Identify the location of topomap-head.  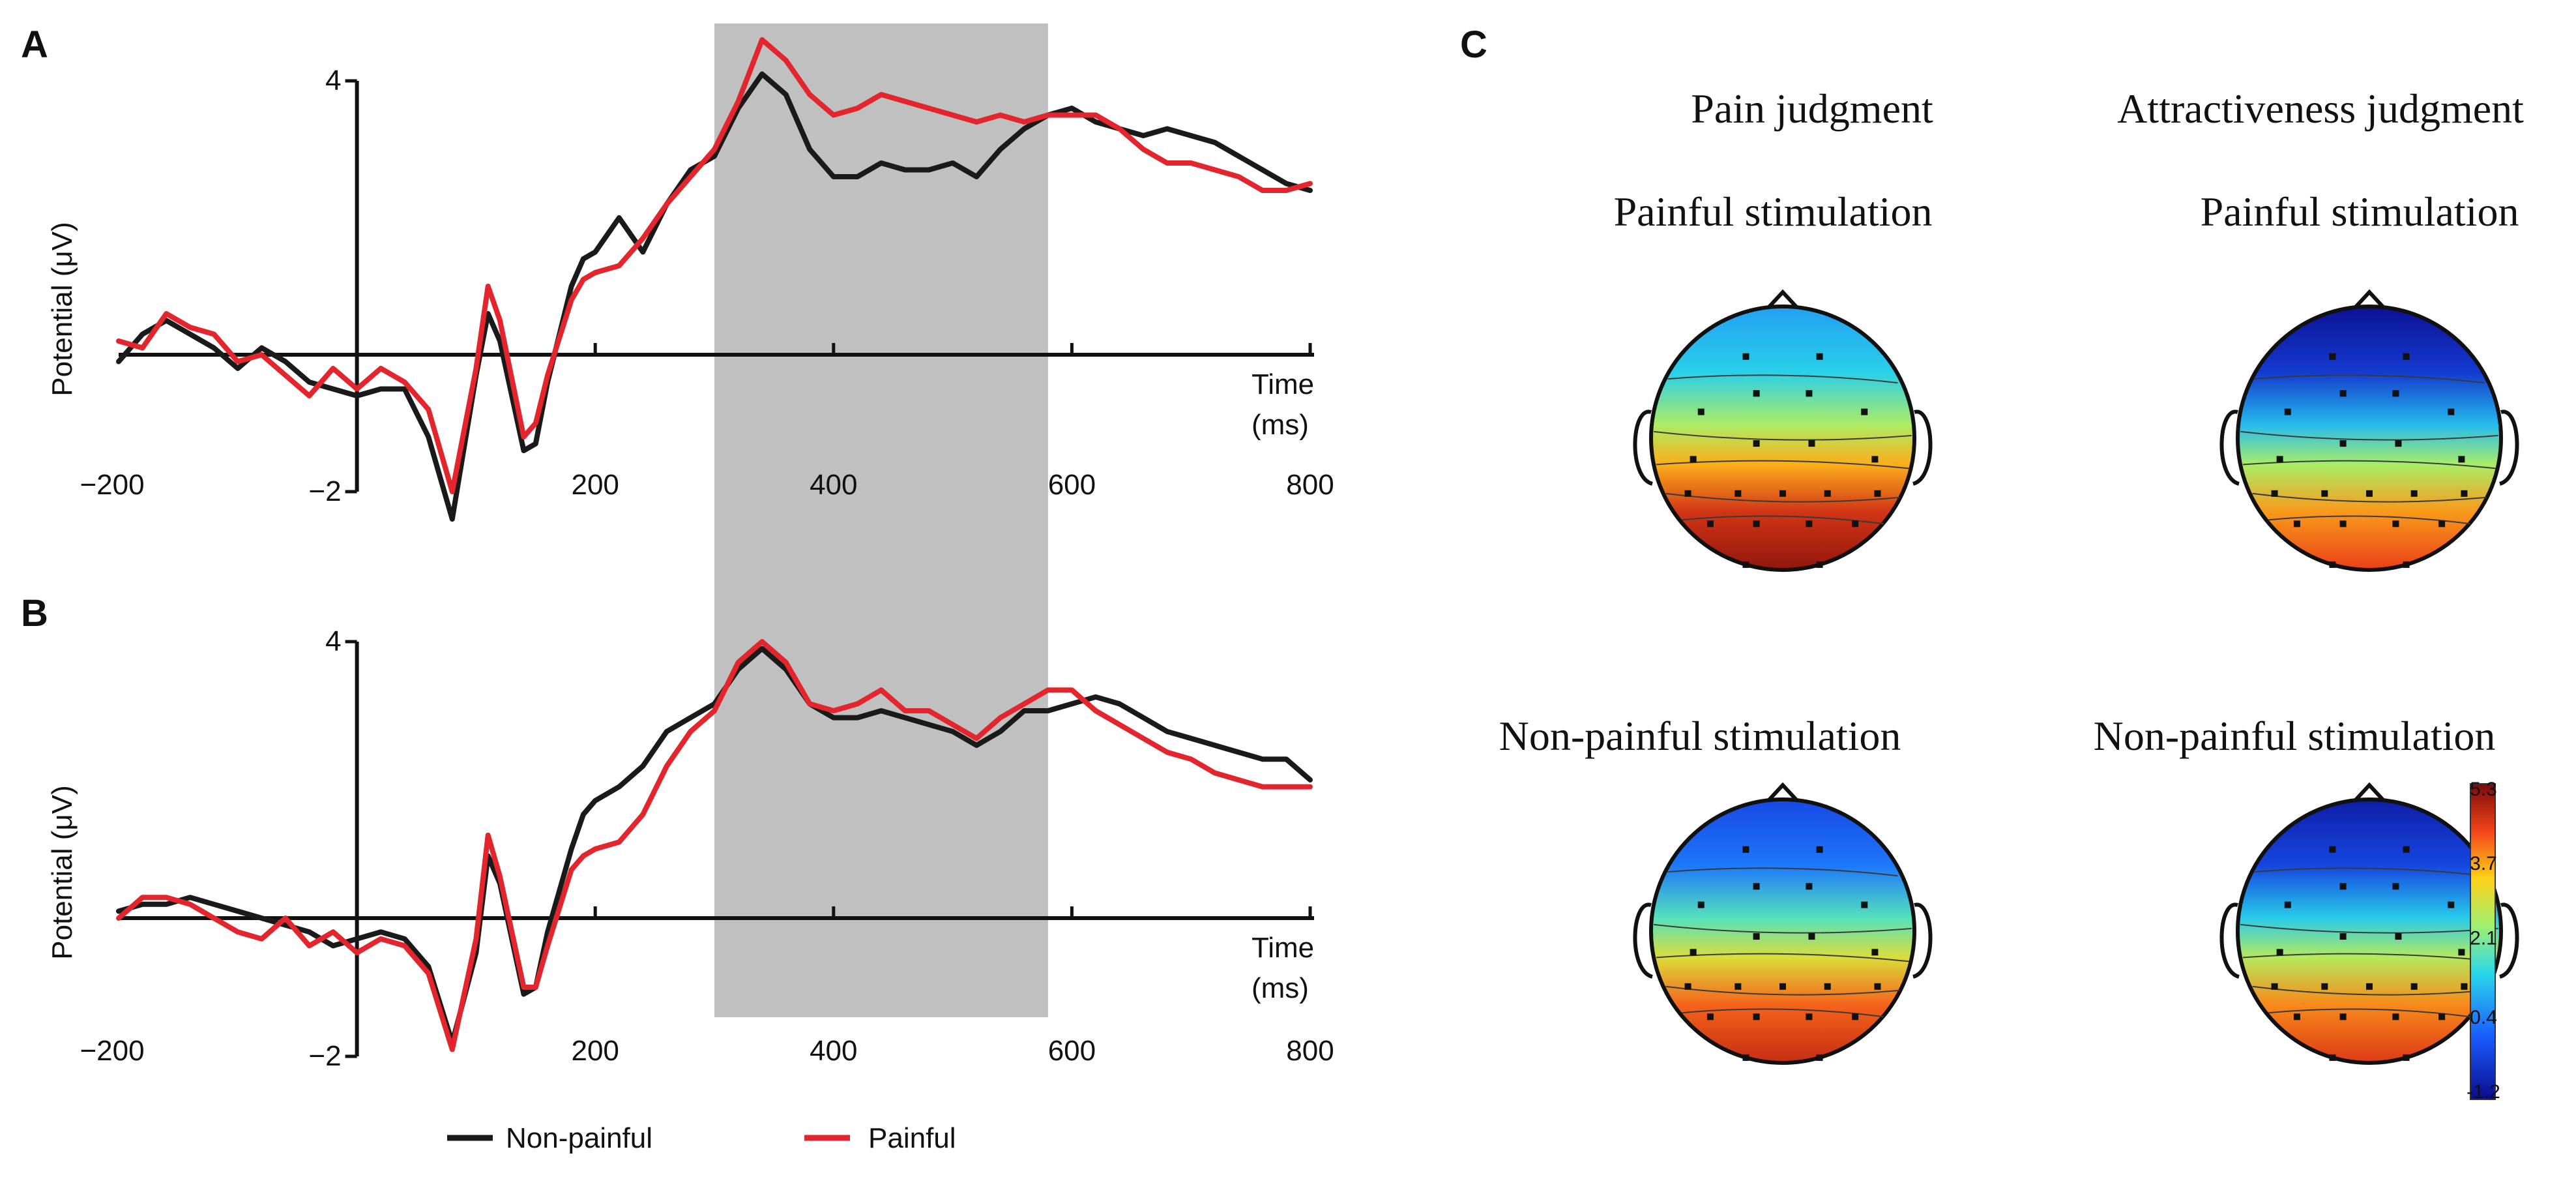
(2369, 430).